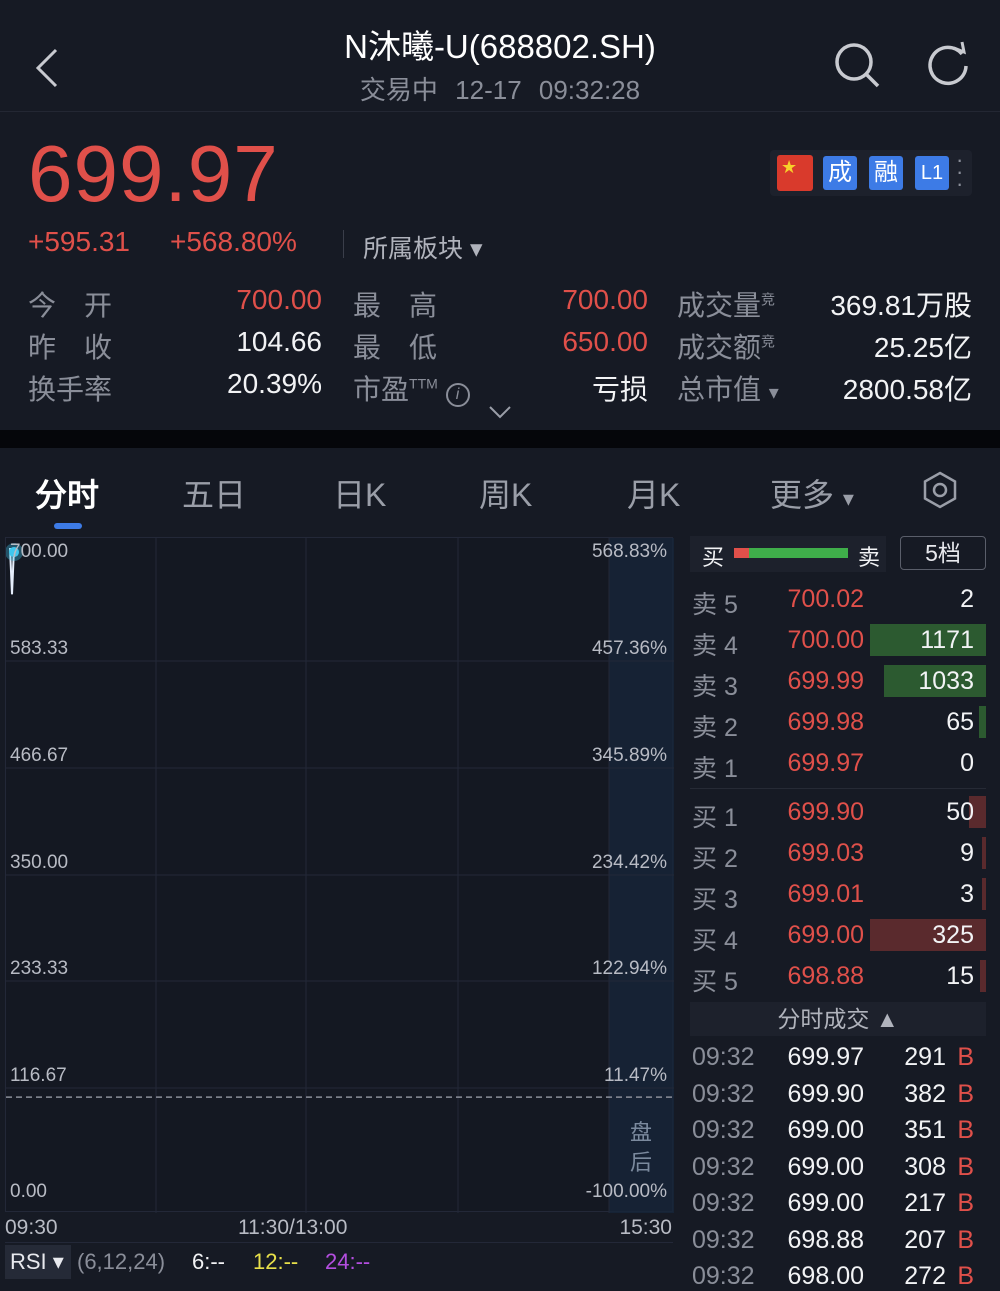 The width and height of the screenshot is (1000, 1291). What do you see at coordinates (825, 681) in the screenshot?
I see `level-price: 699.99` at bounding box center [825, 681].